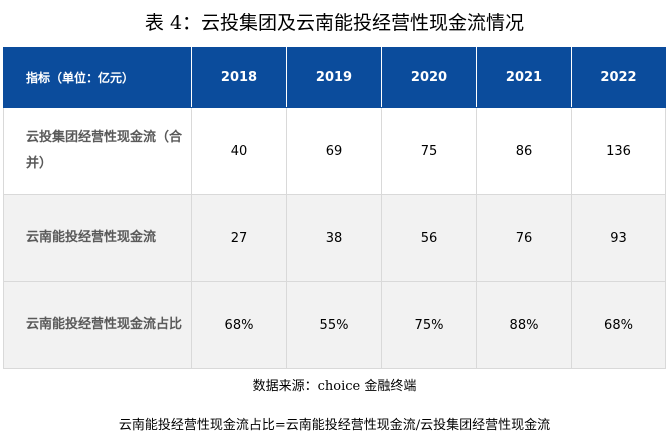  I want to click on table-cell: 40, so click(239, 151).